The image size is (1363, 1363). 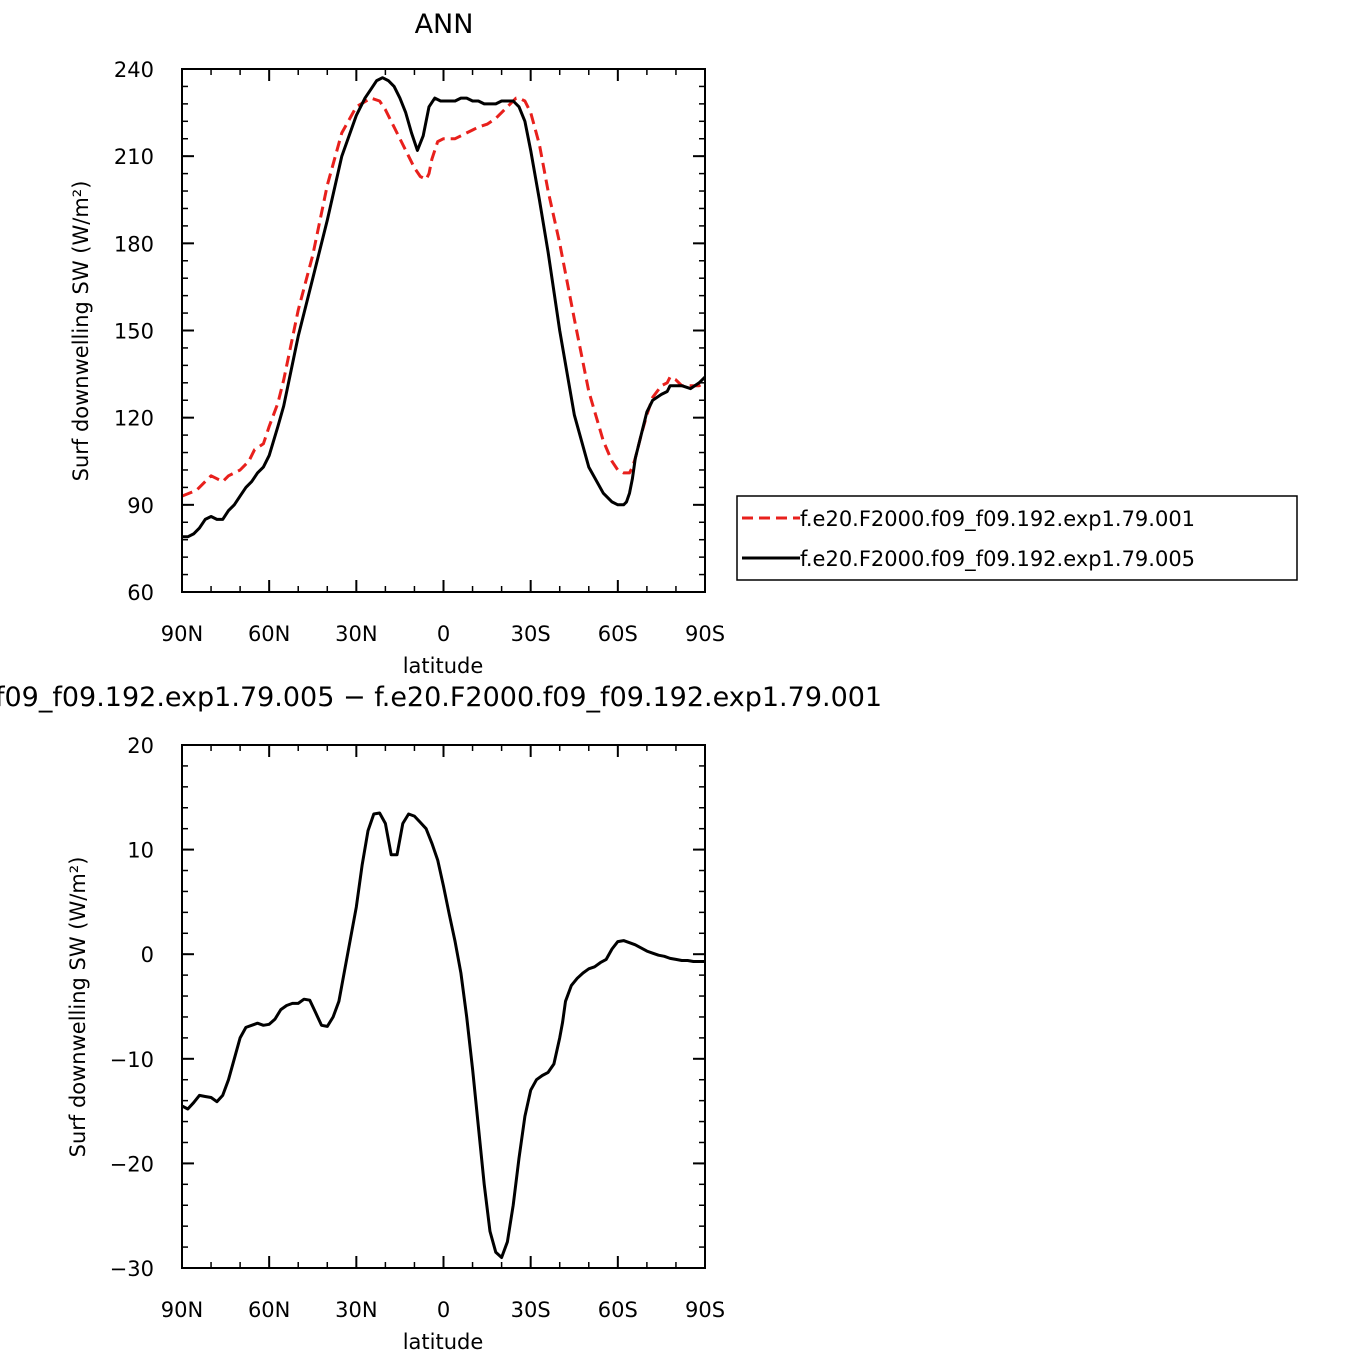 What do you see at coordinates (132, 1007) in the screenshot?
I see `bottom-ytick-labels: 20 10 0 −10 −20 −30` at bounding box center [132, 1007].